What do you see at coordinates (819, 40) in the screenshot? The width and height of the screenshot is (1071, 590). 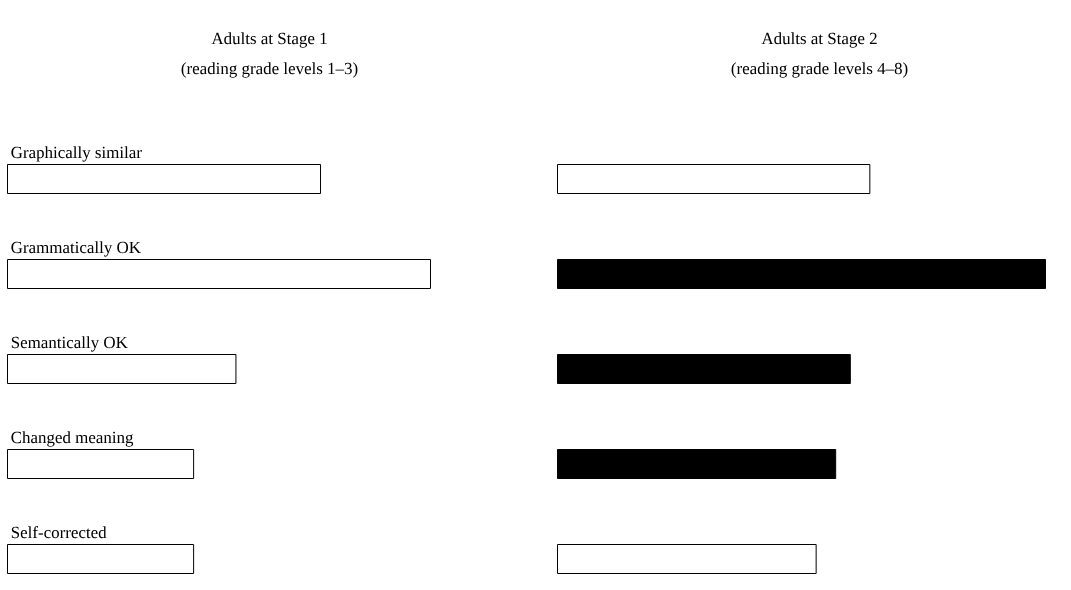 I see `chart-title: Adults at Stage 2` at bounding box center [819, 40].